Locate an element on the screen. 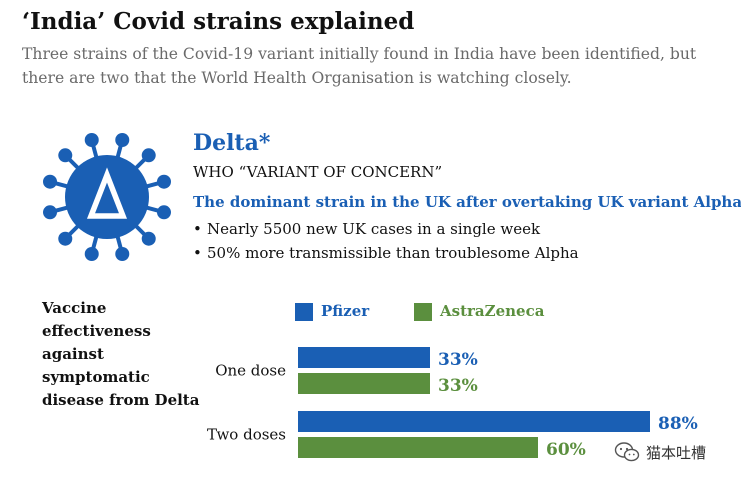  delta-symbol is located at coordinates (107, 193).